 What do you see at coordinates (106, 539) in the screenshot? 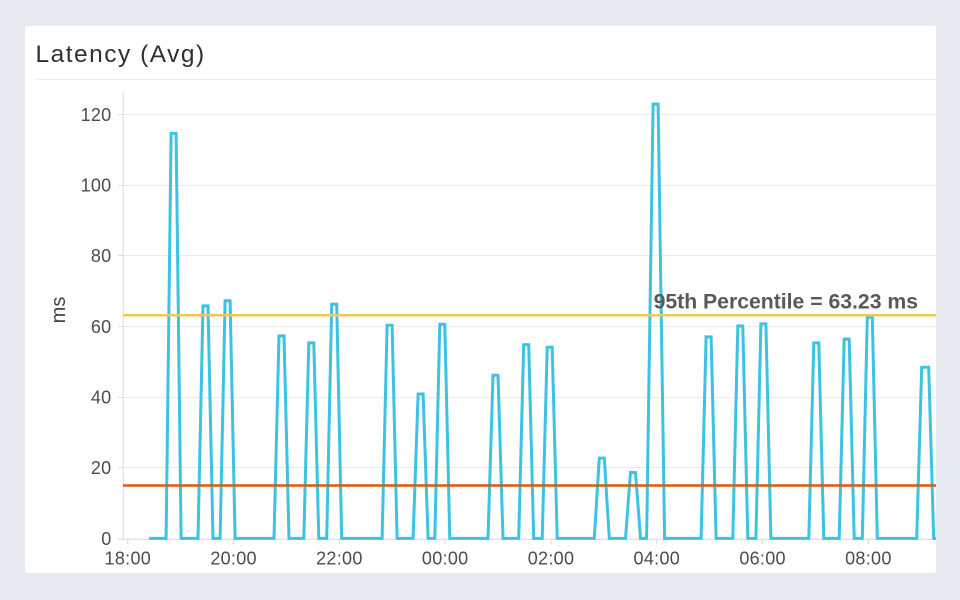
I see `svg-text: 0` at bounding box center [106, 539].